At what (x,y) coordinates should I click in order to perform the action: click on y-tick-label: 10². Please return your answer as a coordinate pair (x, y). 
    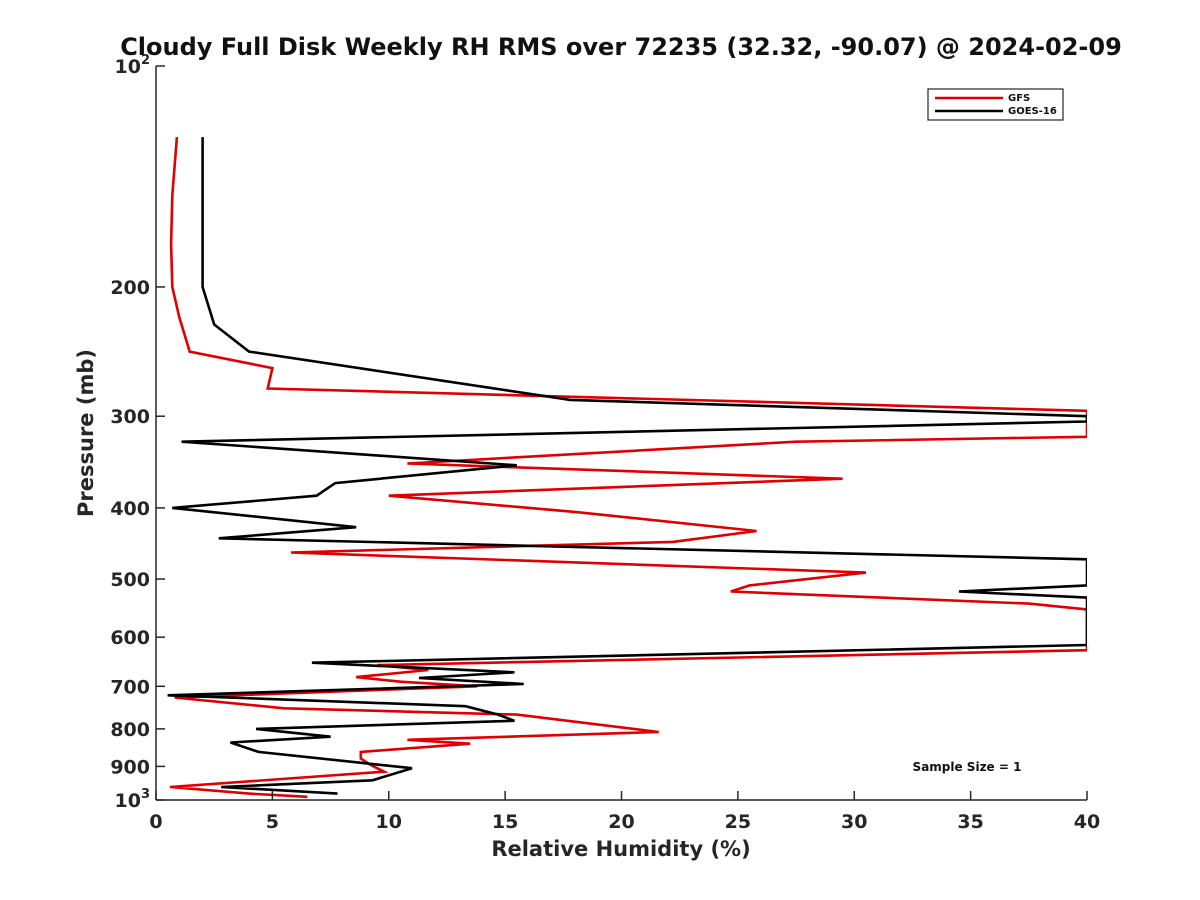
    Looking at the image, I should click on (133, 65).